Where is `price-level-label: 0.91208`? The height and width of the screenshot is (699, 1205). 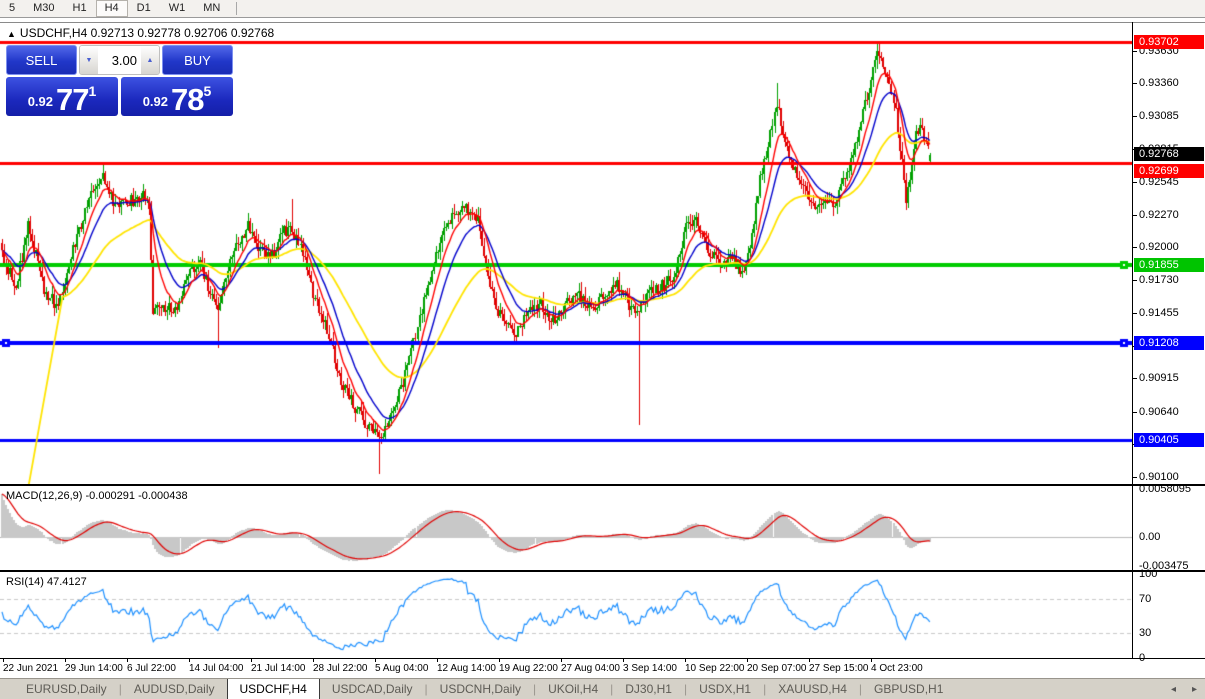 price-level-label: 0.91208 is located at coordinates (1169, 343).